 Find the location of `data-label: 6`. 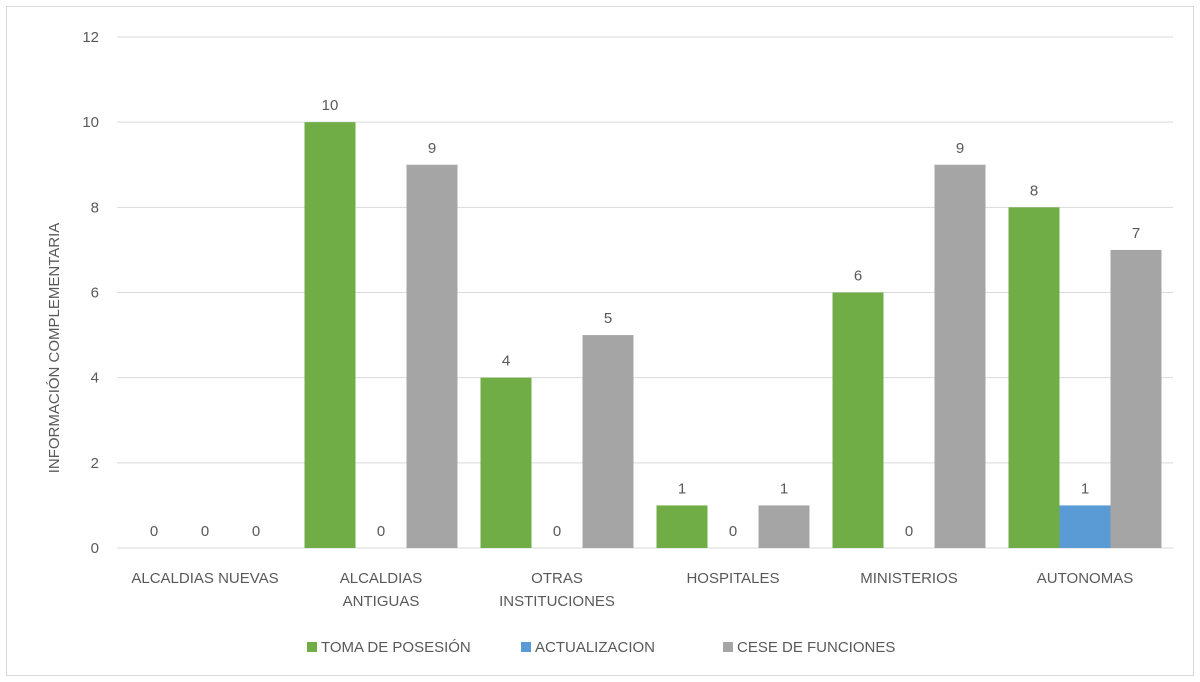

data-label: 6 is located at coordinates (858, 276).